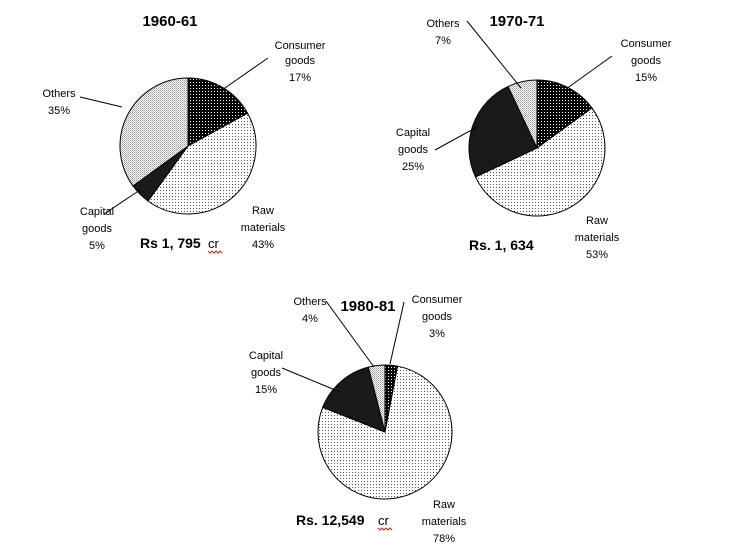  What do you see at coordinates (437, 334) in the screenshot?
I see `slice-percent-label: 3%` at bounding box center [437, 334].